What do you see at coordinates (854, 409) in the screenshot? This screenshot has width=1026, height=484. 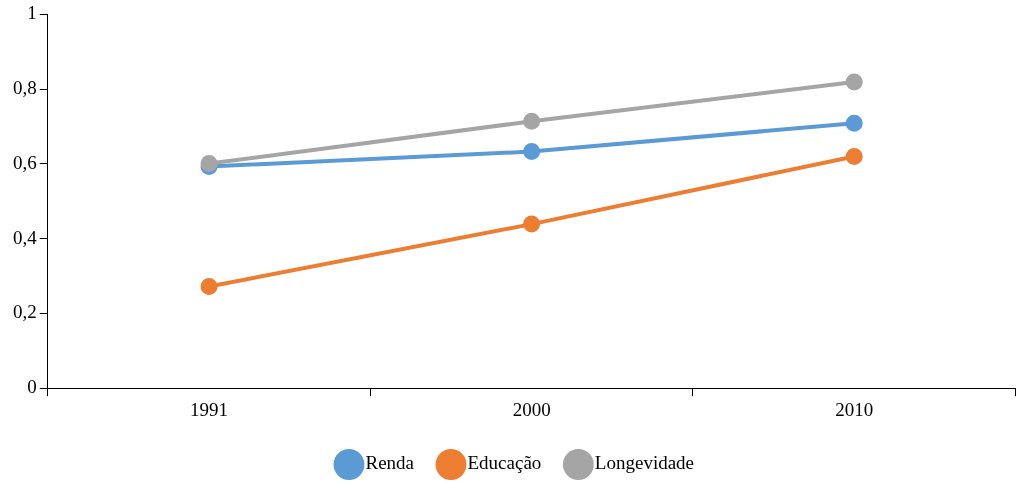 I see `x-tick-label: 2010` at bounding box center [854, 409].